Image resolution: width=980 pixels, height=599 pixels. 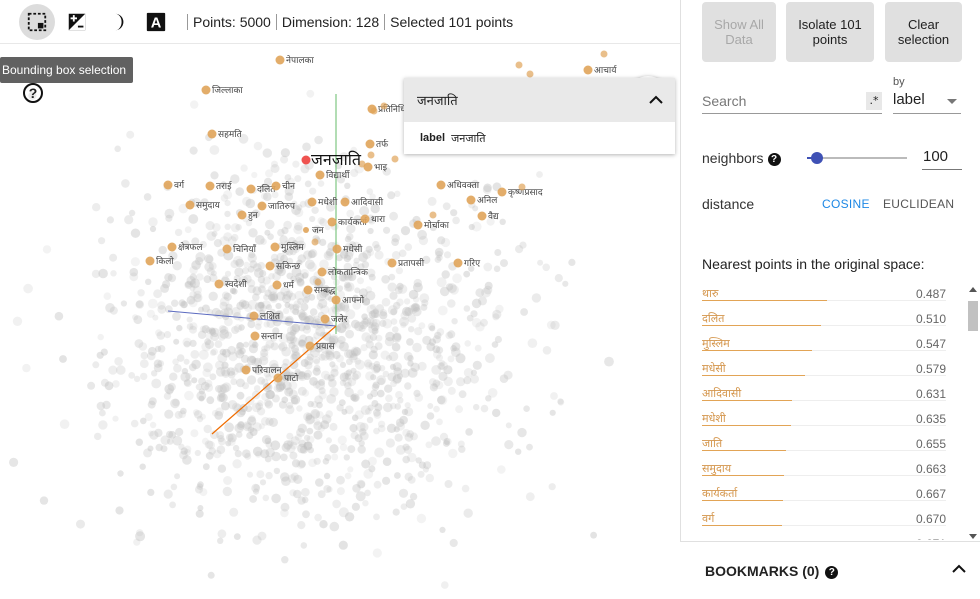 I want to click on distance-euclidean-option: EUCLIDEAN, so click(x=919, y=204).